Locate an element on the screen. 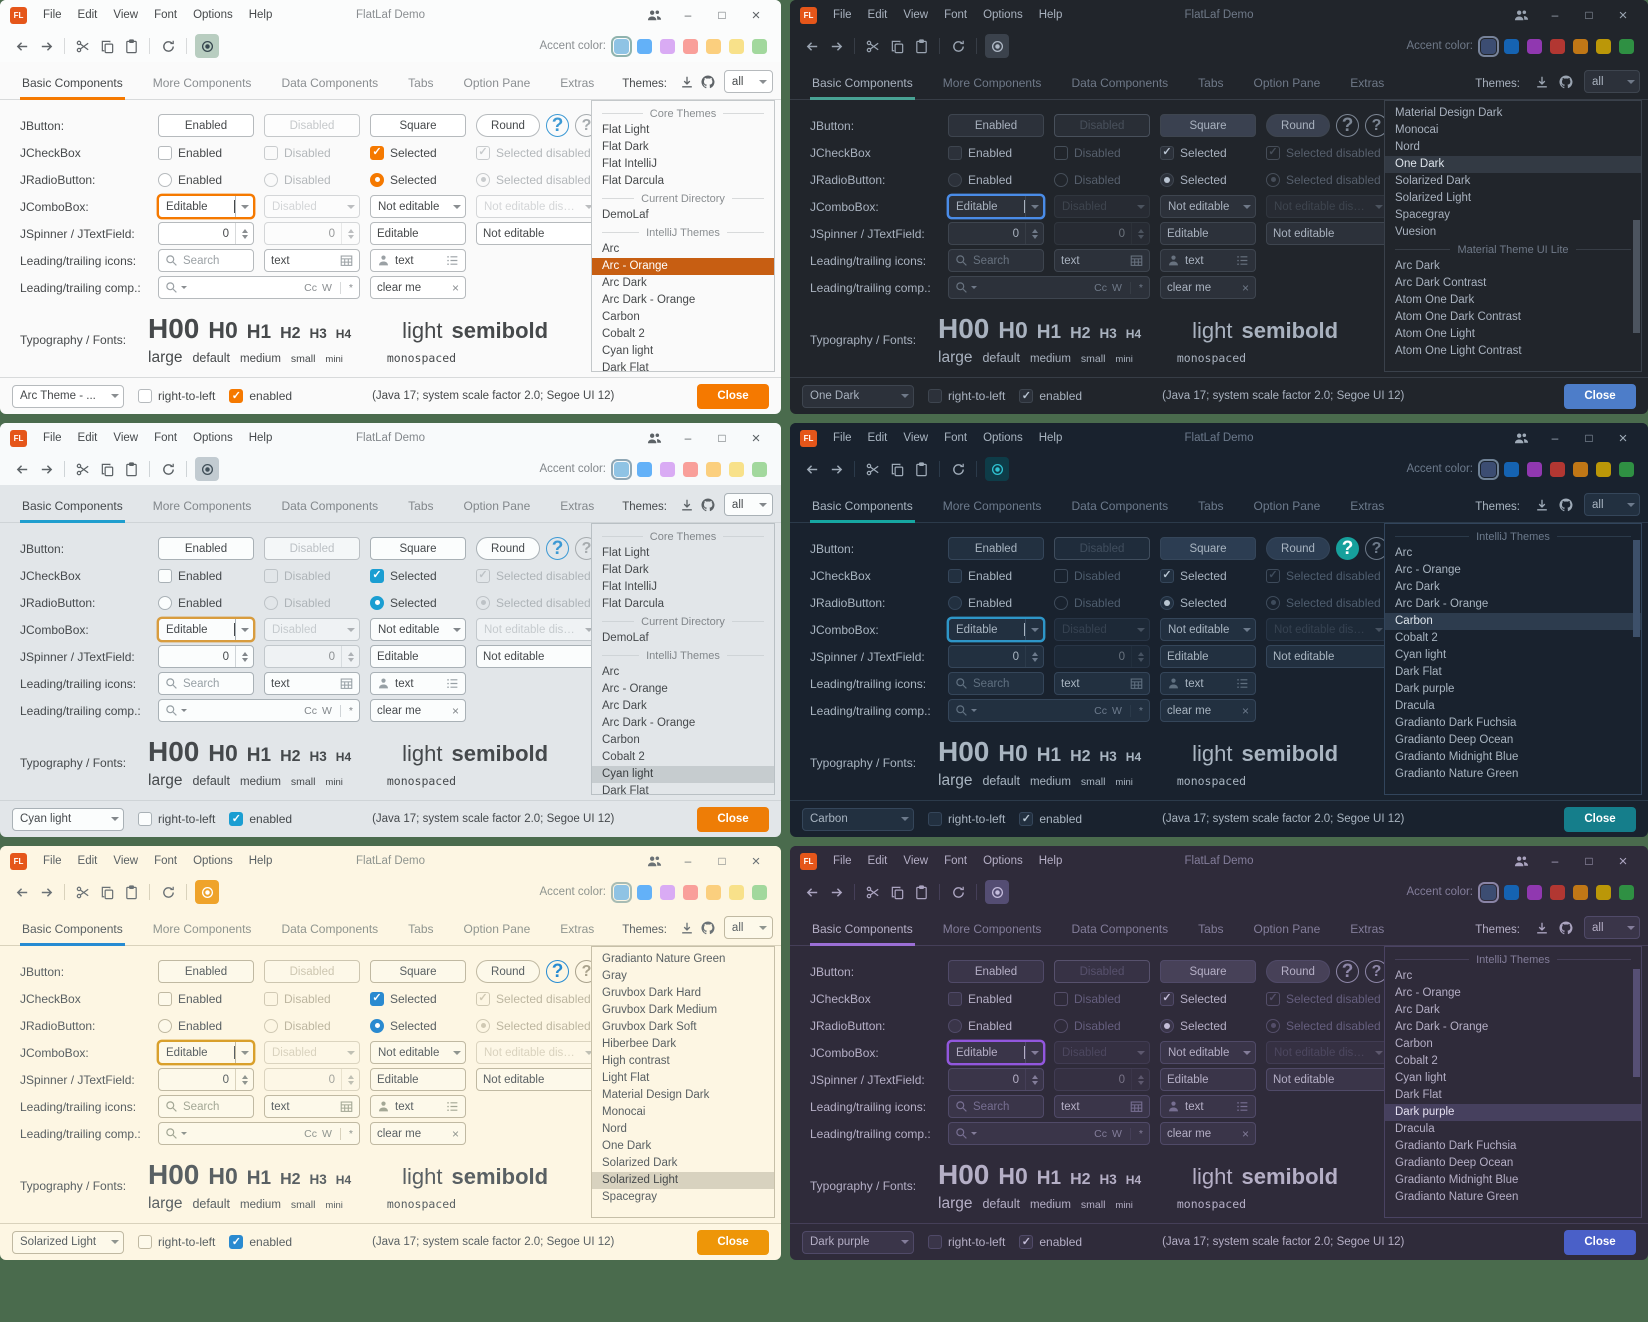 This screenshot has height=1322, width=1648. scrollbar-thumb is located at coordinates (1636, 1022).